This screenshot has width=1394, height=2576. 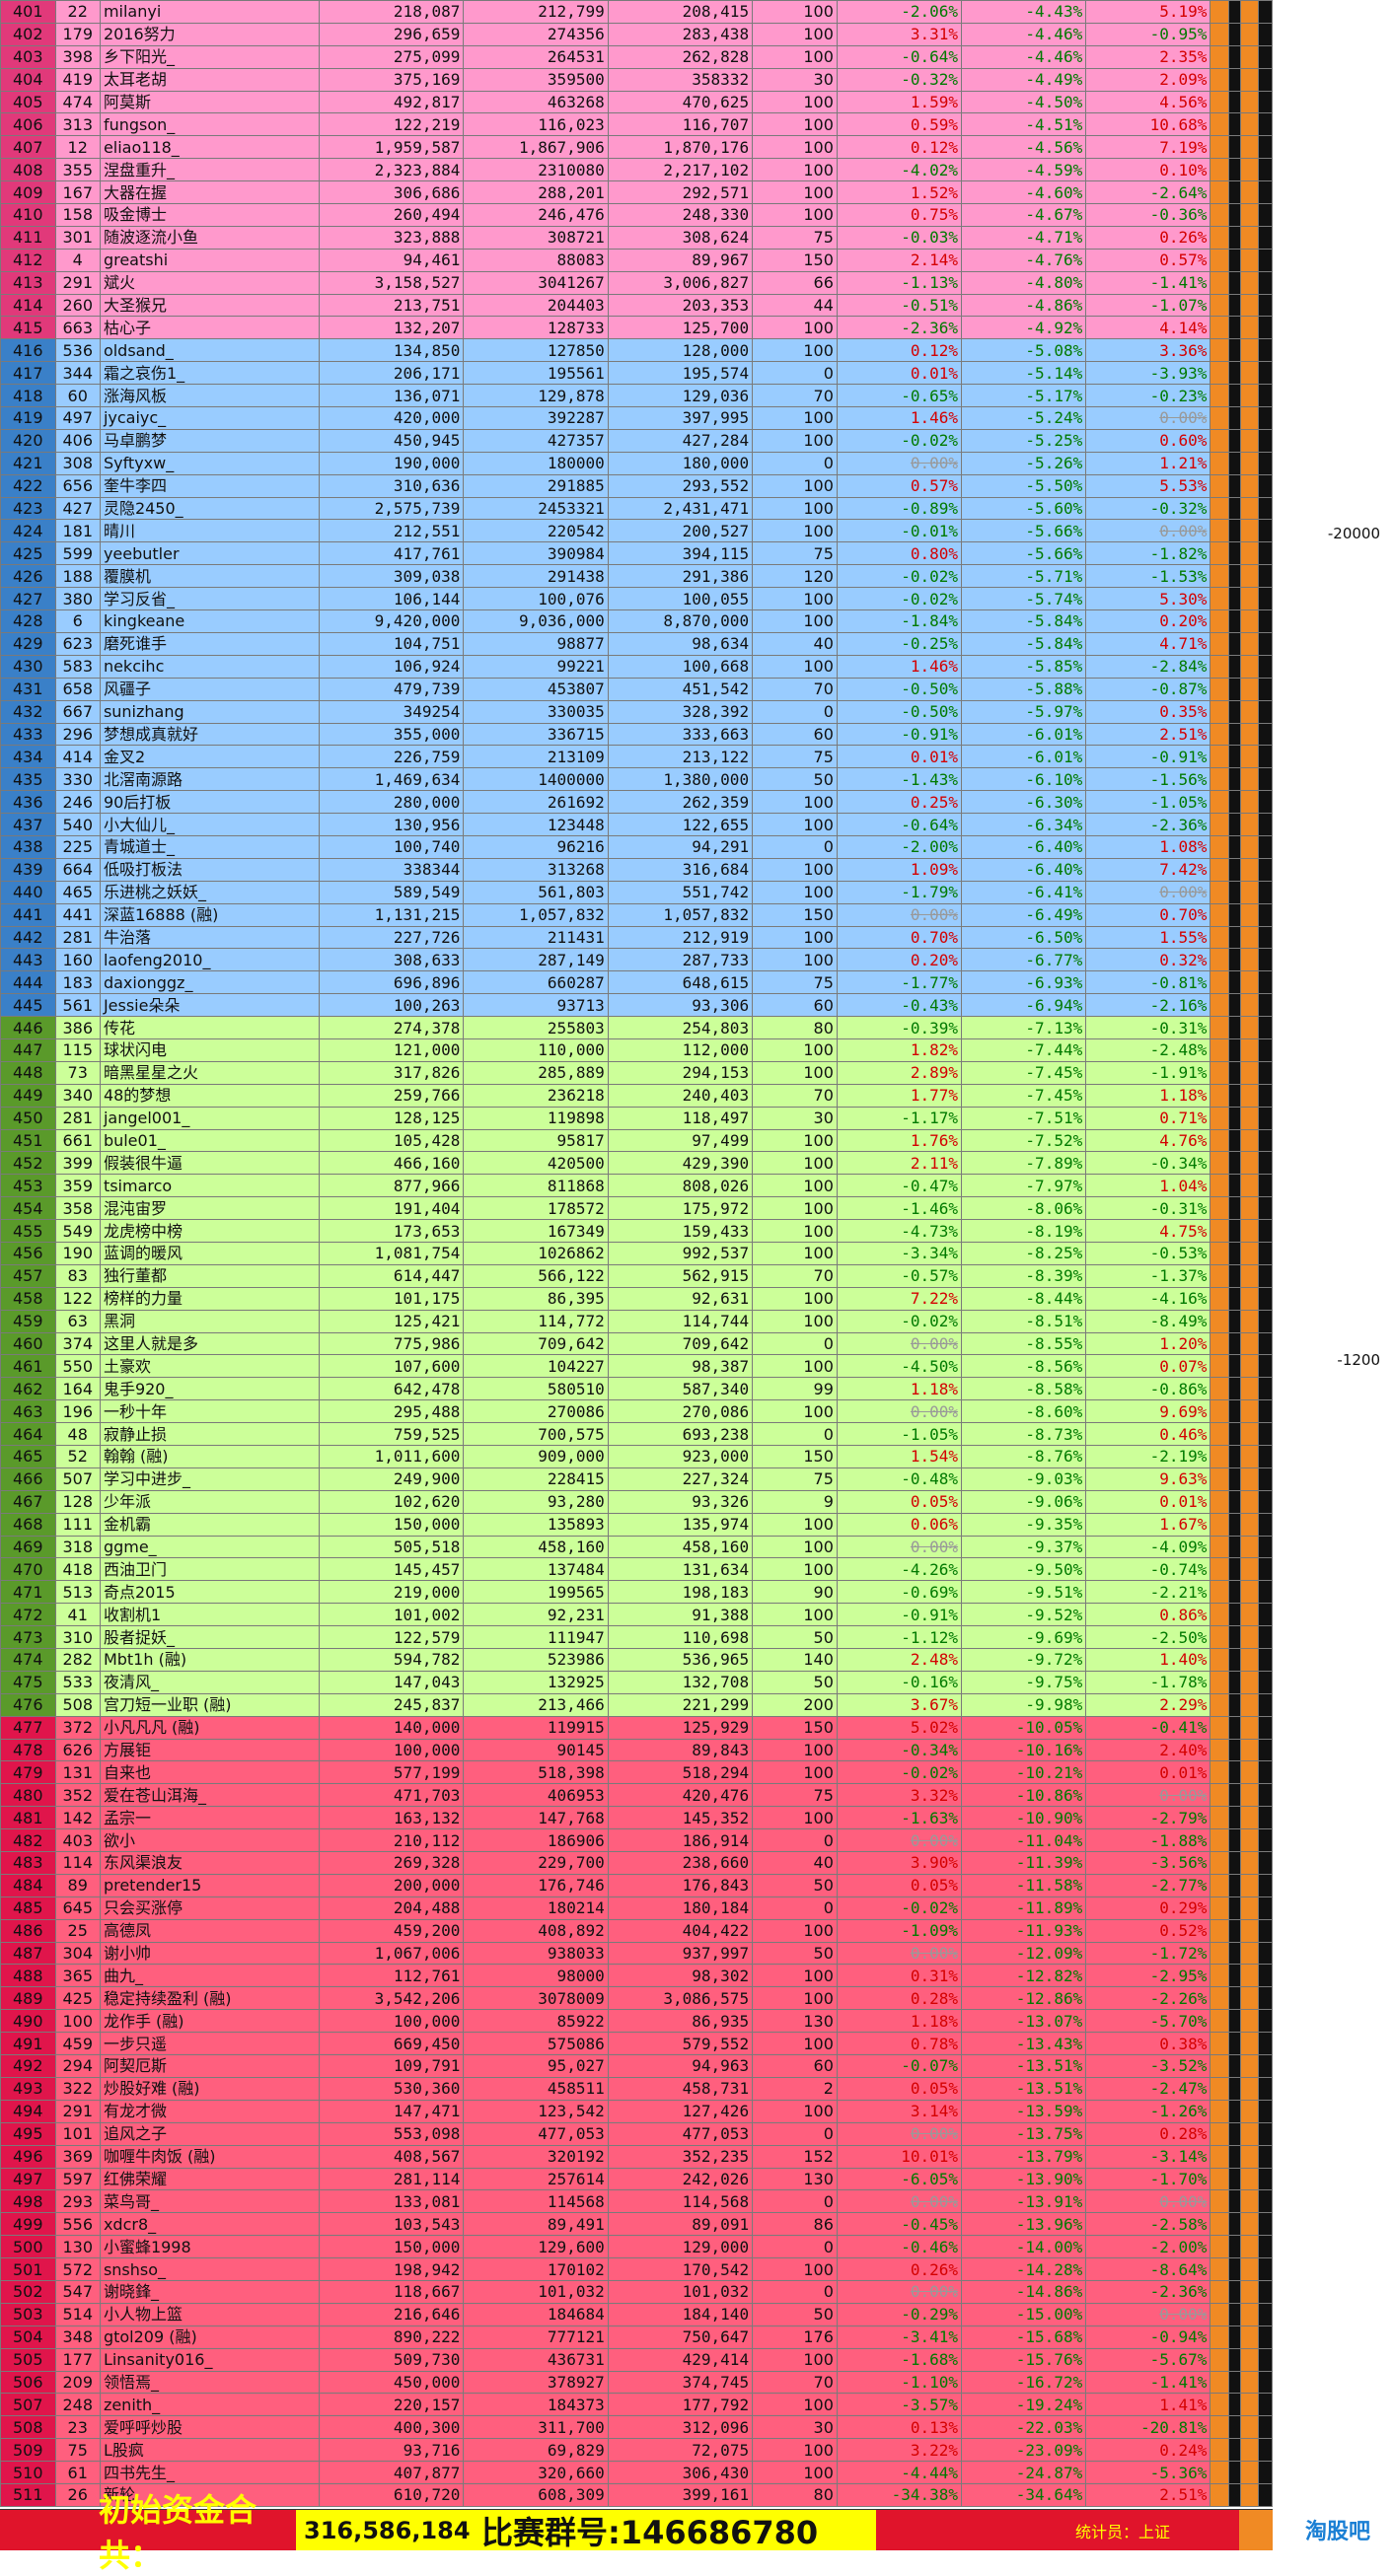 What do you see at coordinates (1148, 553) in the screenshot?
I see `index-diff-cell: -1.82%` at bounding box center [1148, 553].